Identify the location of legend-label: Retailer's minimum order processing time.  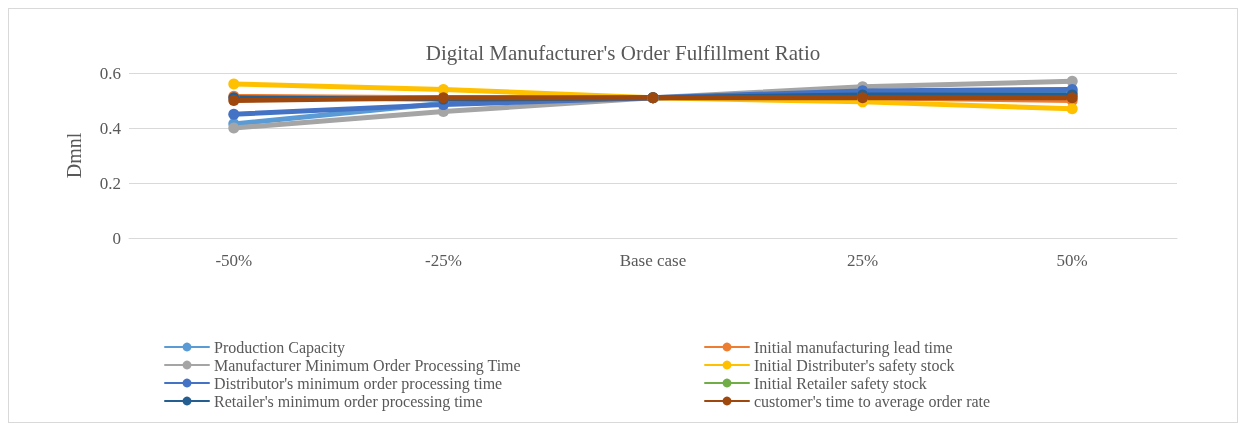
(348, 401).